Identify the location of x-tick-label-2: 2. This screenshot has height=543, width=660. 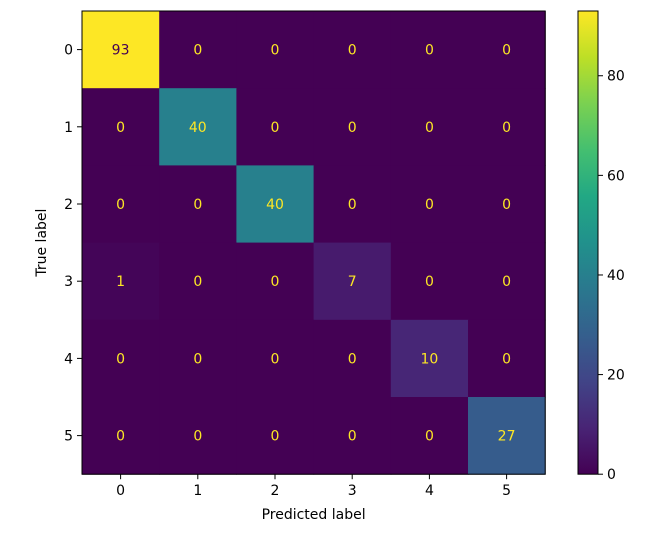
(275, 491).